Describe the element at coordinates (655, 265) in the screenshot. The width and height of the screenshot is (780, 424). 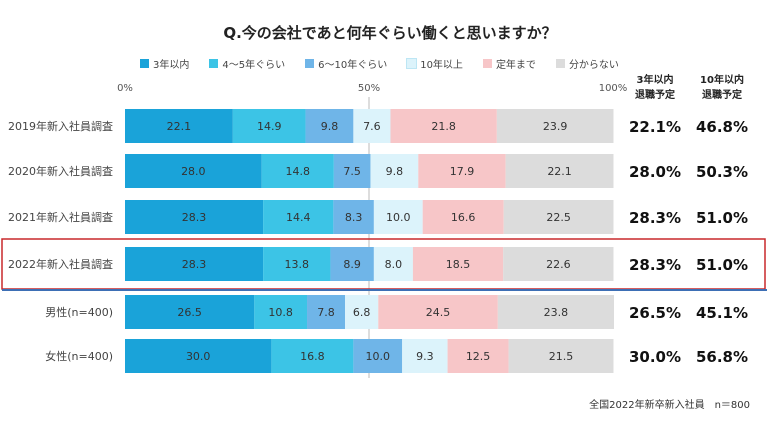
I see `summary-value: 28.3%` at that location.